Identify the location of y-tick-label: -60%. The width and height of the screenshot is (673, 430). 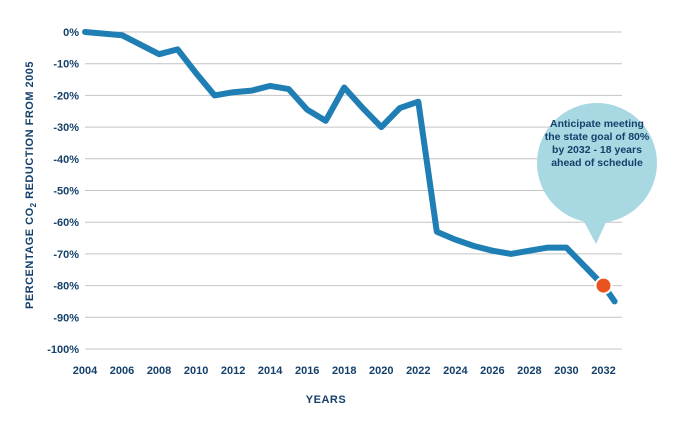
(66, 223).